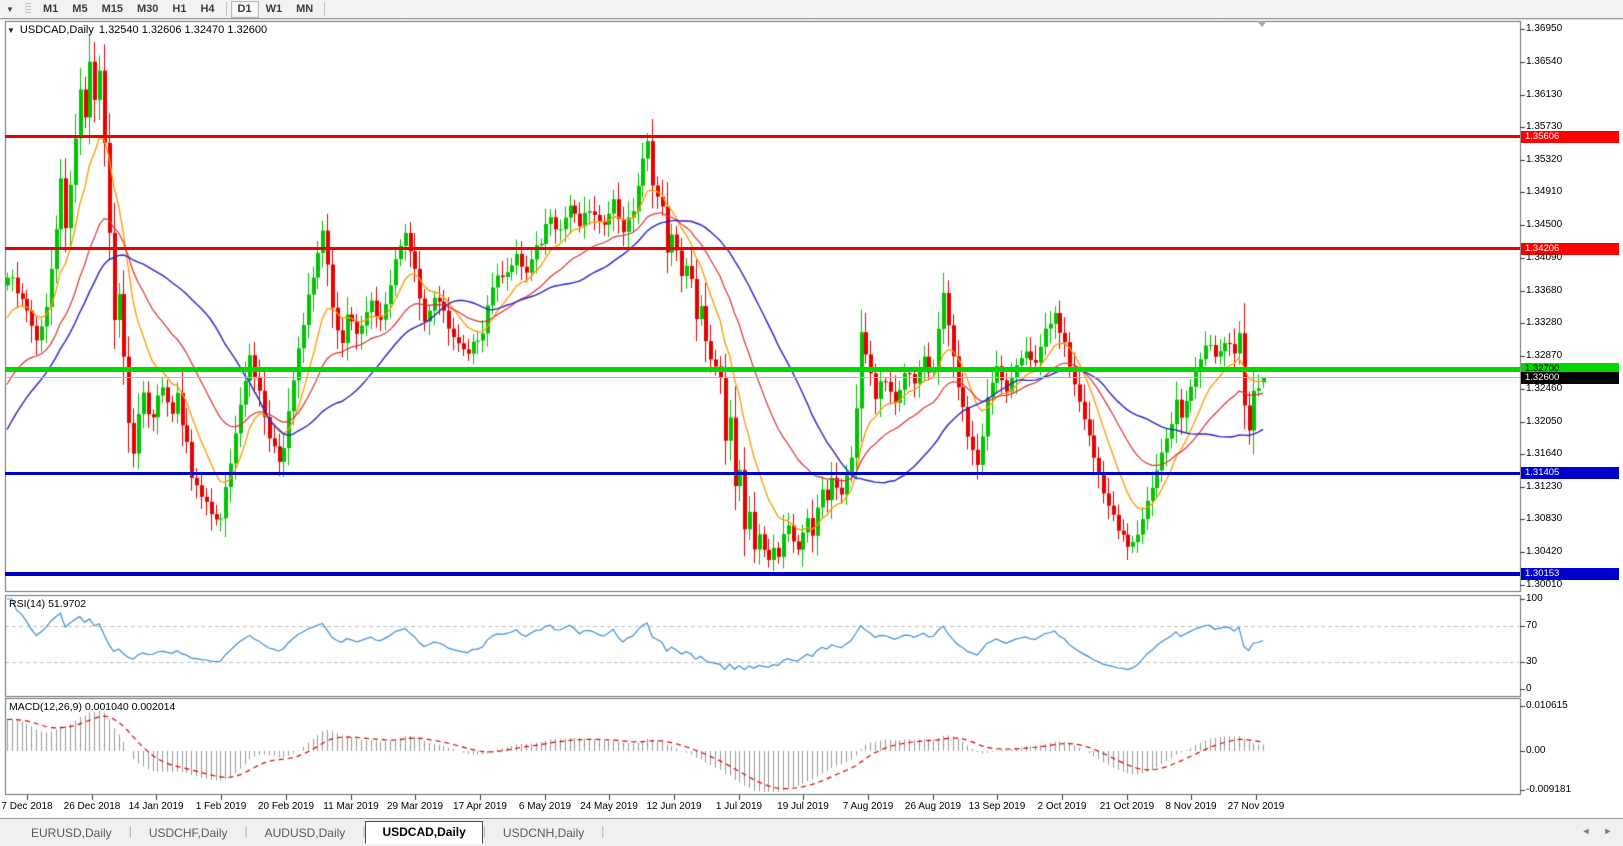  What do you see at coordinates (183, 30) in the screenshot?
I see `chart-ohlc-values: 1.32540 1.32606 1.32470 1.32600` at bounding box center [183, 30].